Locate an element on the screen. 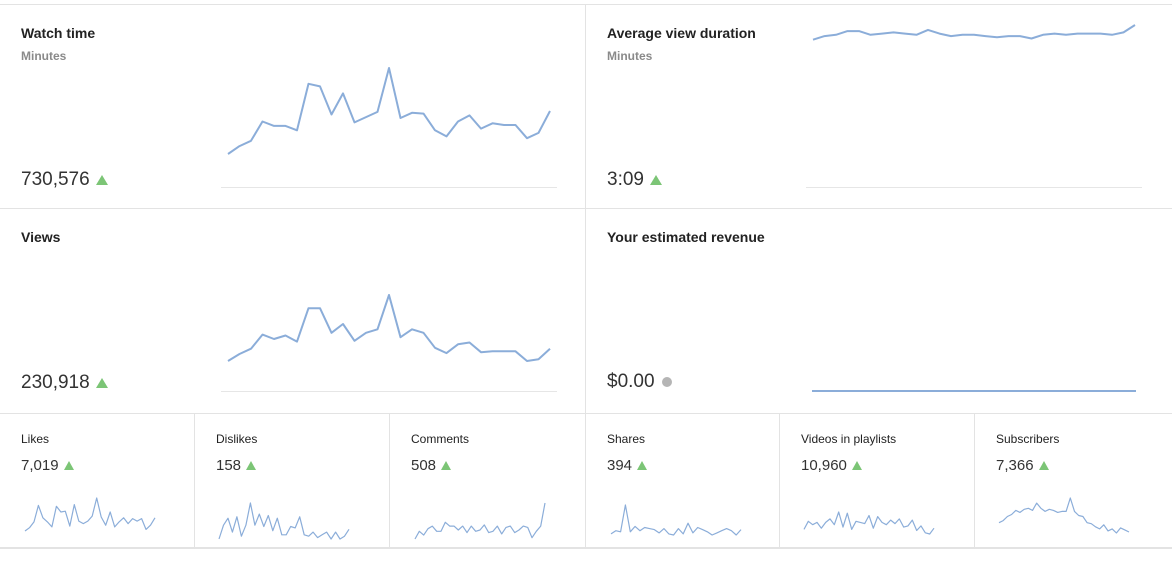 This screenshot has width=1172, height=563. card-title: Views is located at coordinates (41, 237).